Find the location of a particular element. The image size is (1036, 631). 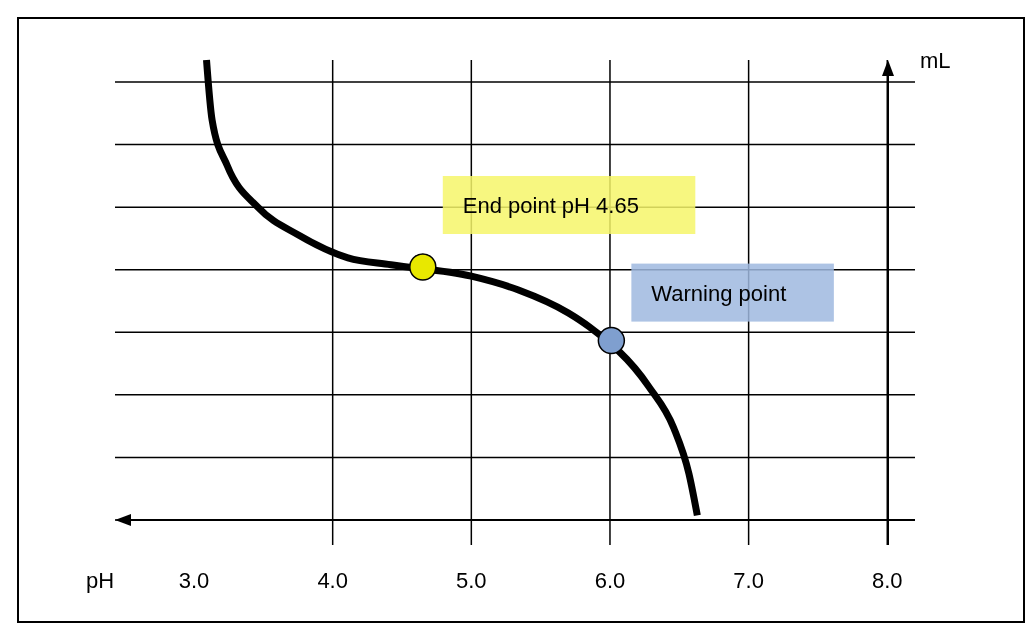

annotation: Warning point is located at coordinates (719, 293).